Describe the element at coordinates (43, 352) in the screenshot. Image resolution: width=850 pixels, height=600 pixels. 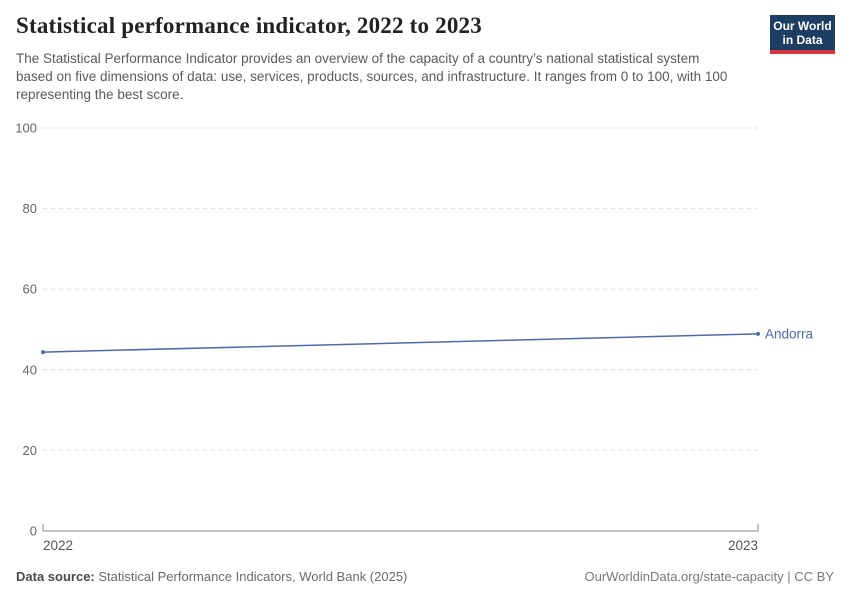
I see `series-point-start` at that location.